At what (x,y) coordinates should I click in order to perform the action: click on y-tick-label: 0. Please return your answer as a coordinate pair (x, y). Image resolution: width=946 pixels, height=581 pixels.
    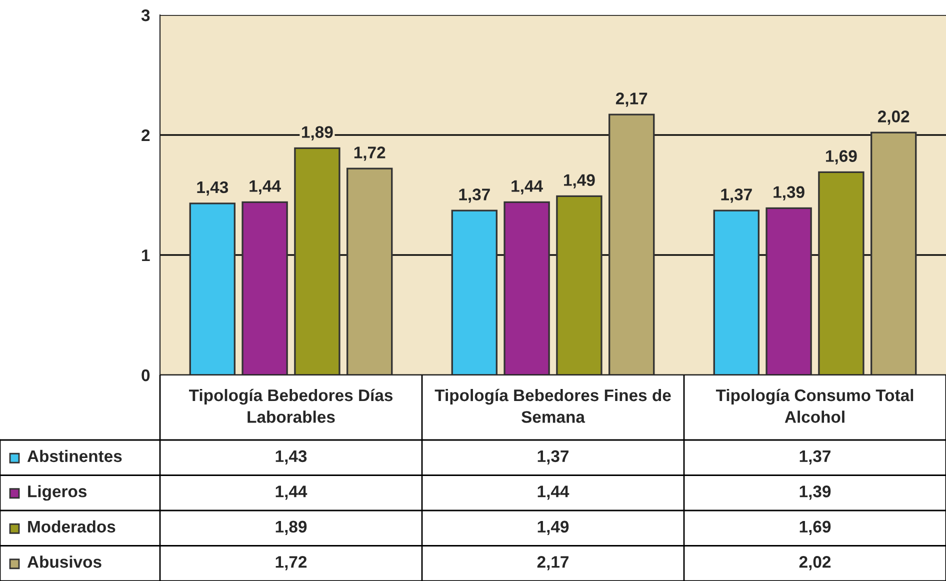
    Looking at the image, I should click on (146, 375).